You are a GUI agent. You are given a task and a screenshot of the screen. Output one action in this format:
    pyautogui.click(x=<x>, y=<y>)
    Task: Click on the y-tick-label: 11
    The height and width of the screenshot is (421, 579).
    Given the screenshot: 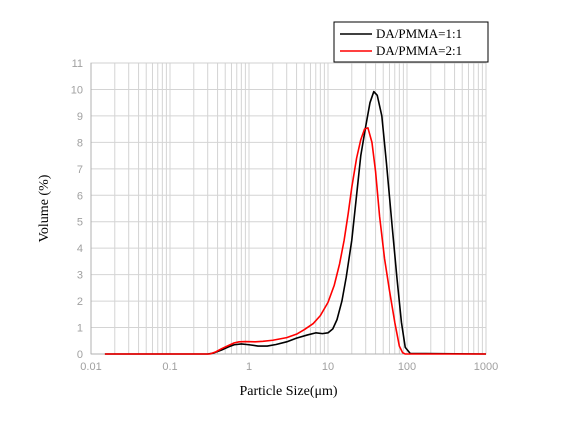 What is the action you would take?
    pyautogui.click(x=77, y=64)
    